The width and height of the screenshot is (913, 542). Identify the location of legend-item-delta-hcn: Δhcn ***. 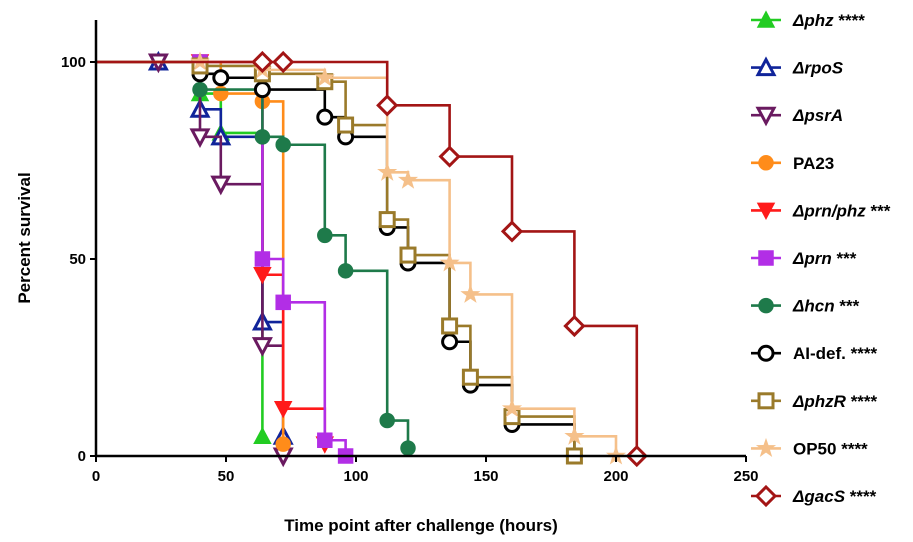
(805, 306).